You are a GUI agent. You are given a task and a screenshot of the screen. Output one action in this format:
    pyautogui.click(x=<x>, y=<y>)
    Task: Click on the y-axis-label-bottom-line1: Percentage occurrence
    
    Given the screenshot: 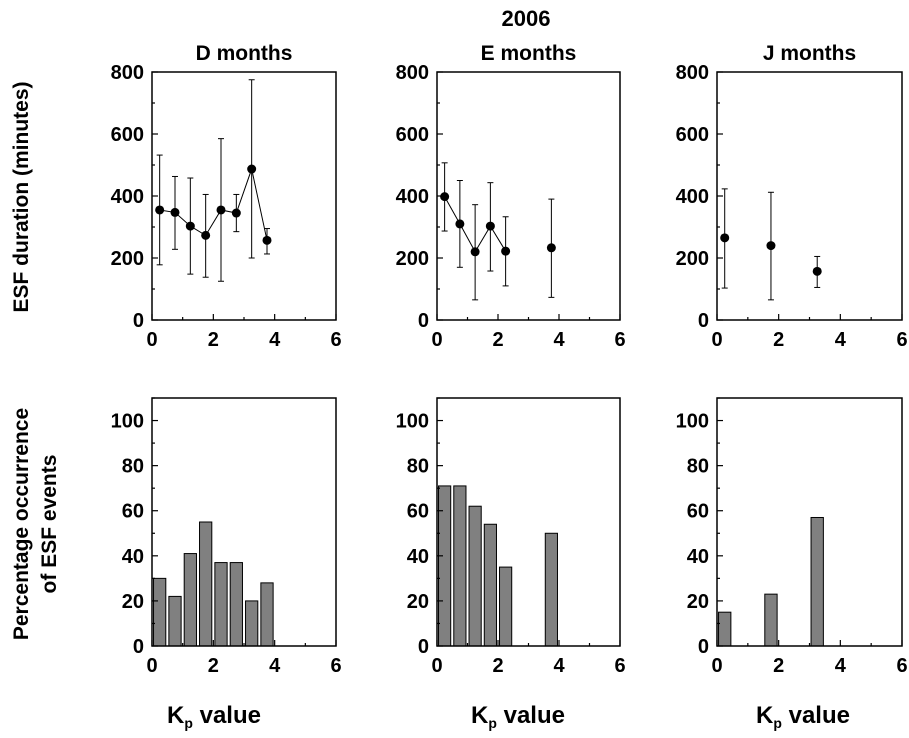 What is the action you would take?
    pyautogui.click(x=21, y=524)
    